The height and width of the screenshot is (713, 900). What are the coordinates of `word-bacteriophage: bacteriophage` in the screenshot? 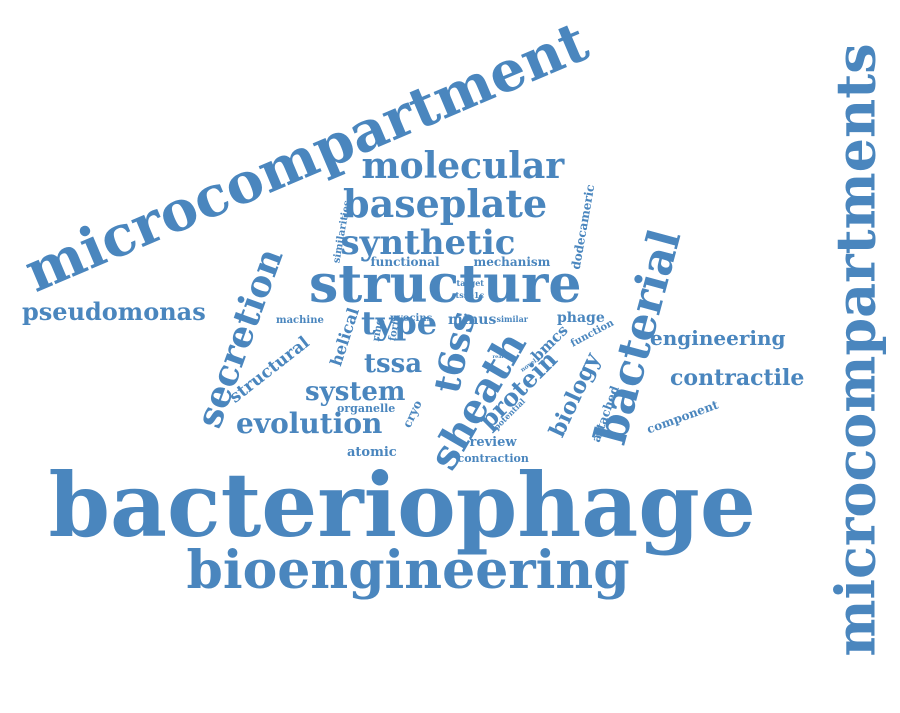 It's located at (402, 505).